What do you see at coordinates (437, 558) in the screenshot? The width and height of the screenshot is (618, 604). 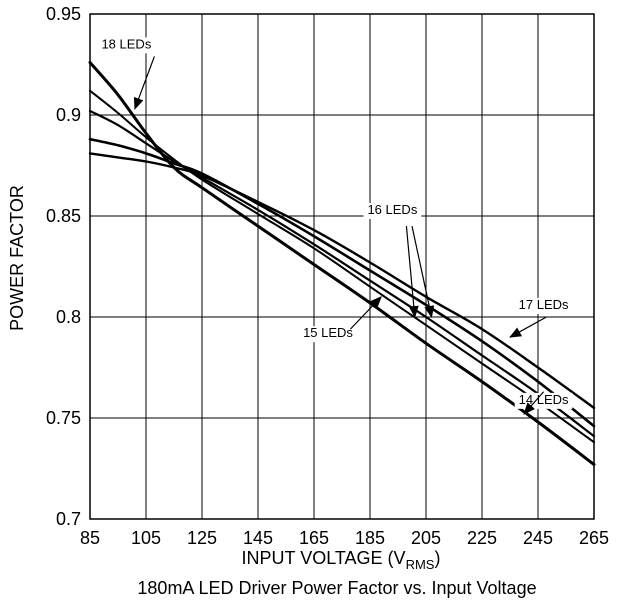 I see `x-axis-label-close: )` at bounding box center [437, 558].